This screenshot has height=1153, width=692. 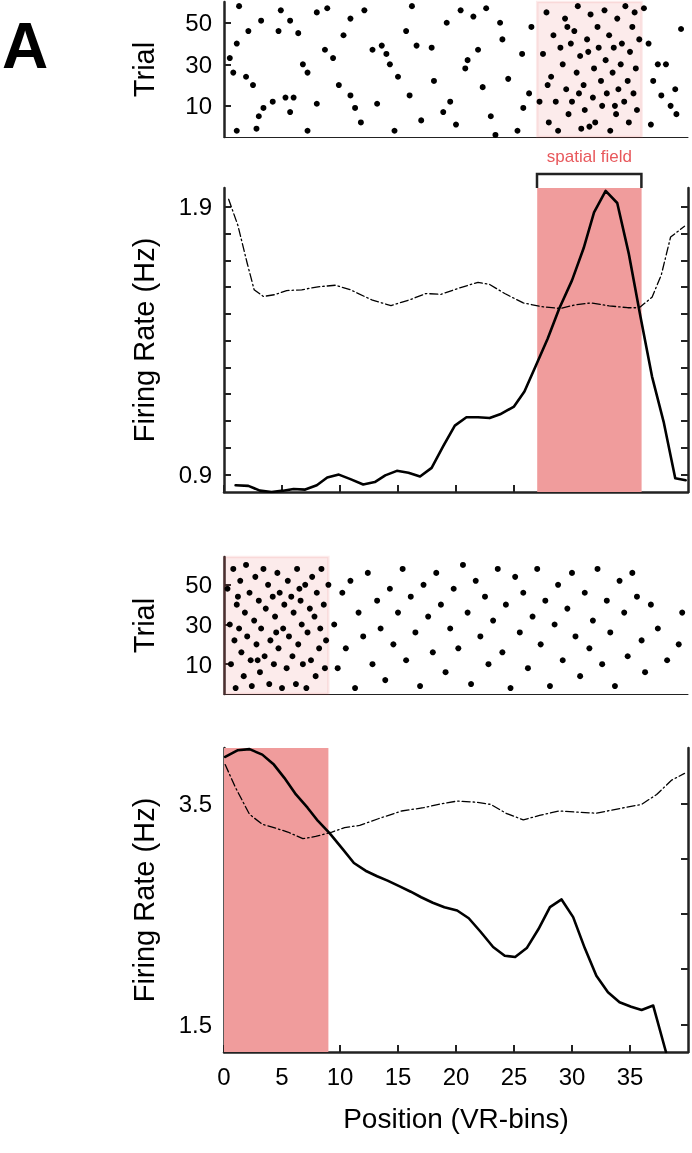 I want to click on x-tick-label: 0, so click(x=224, y=1076).